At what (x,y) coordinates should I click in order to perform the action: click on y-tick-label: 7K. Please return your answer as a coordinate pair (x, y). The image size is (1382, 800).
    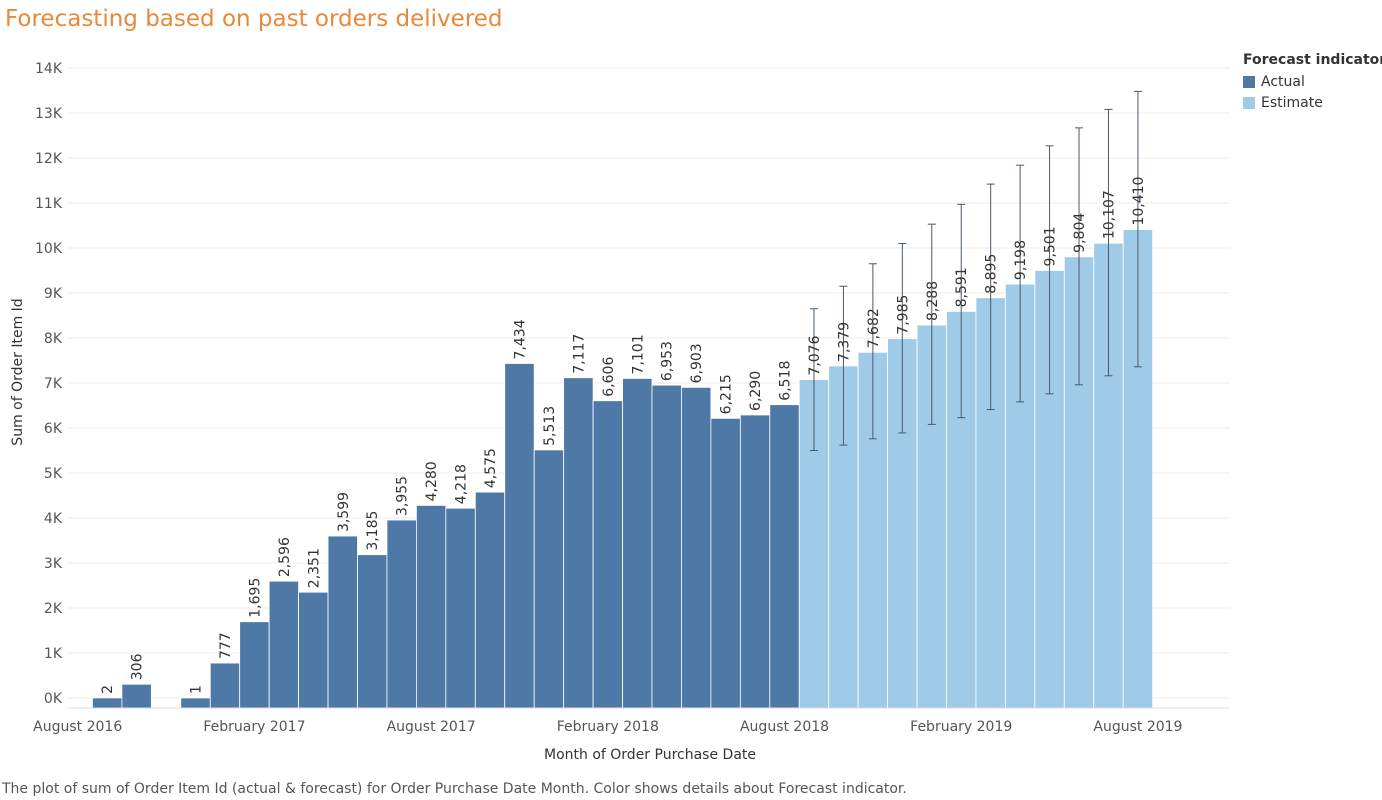
    Looking at the image, I should click on (53, 384).